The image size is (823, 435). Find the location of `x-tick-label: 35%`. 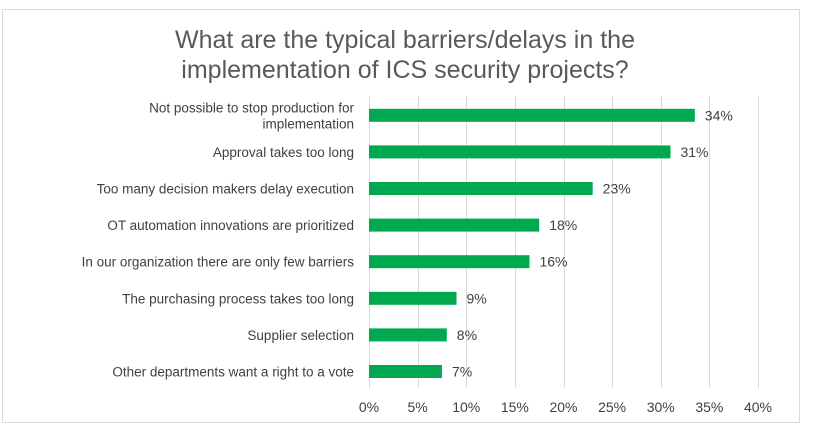

x-tick-label: 35% is located at coordinates (709, 407).